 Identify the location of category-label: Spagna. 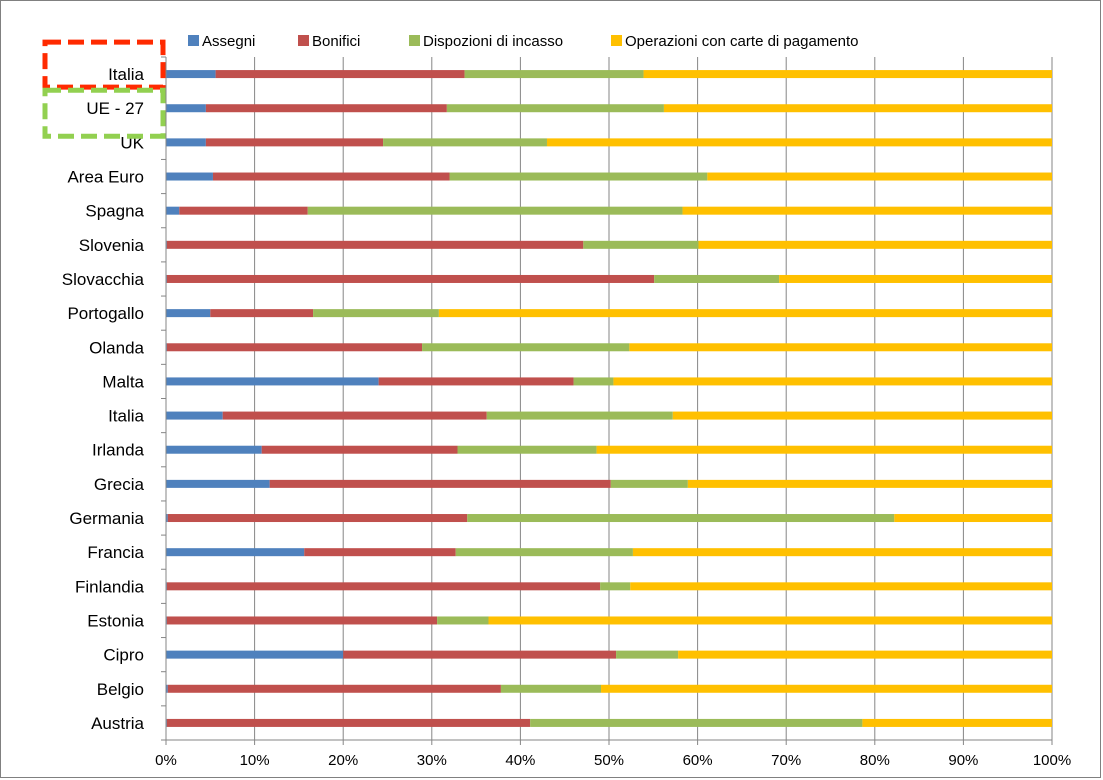
(114, 211).